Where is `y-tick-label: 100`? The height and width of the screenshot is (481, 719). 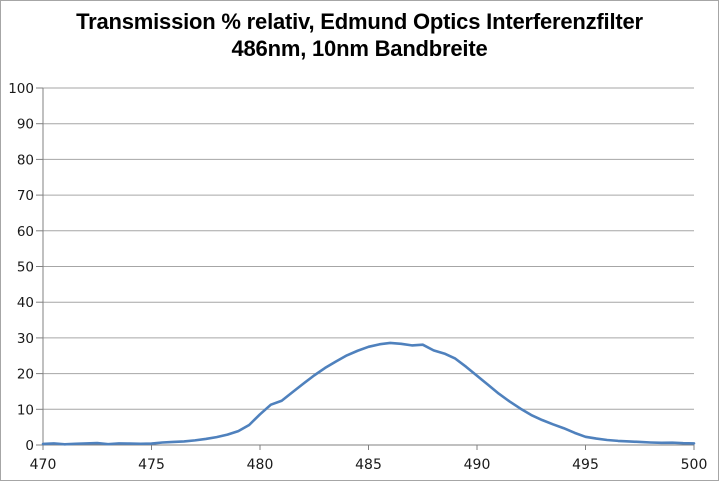 y-tick-label: 100 is located at coordinates (21, 89).